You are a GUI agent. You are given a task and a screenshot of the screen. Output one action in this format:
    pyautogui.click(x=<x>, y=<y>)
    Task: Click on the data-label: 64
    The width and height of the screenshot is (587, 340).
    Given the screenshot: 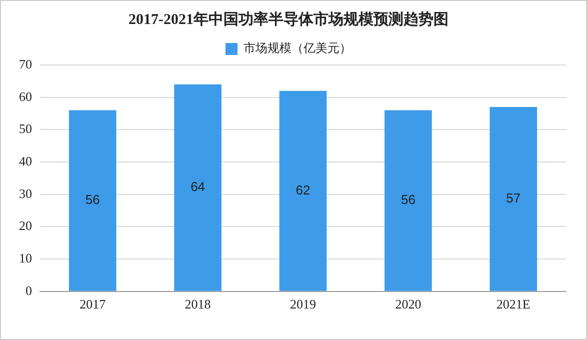 What is the action you would take?
    pyautogui.click(x=198, y=186)
    